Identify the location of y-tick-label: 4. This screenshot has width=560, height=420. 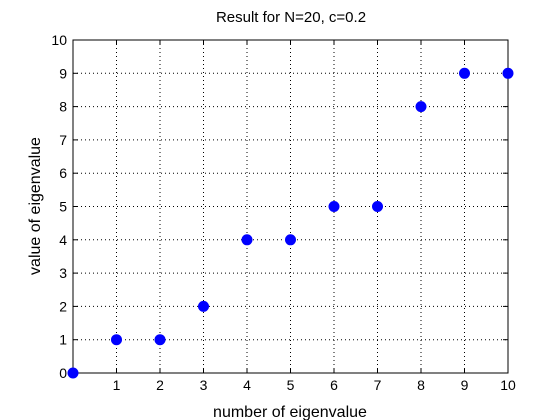
(63, 240).